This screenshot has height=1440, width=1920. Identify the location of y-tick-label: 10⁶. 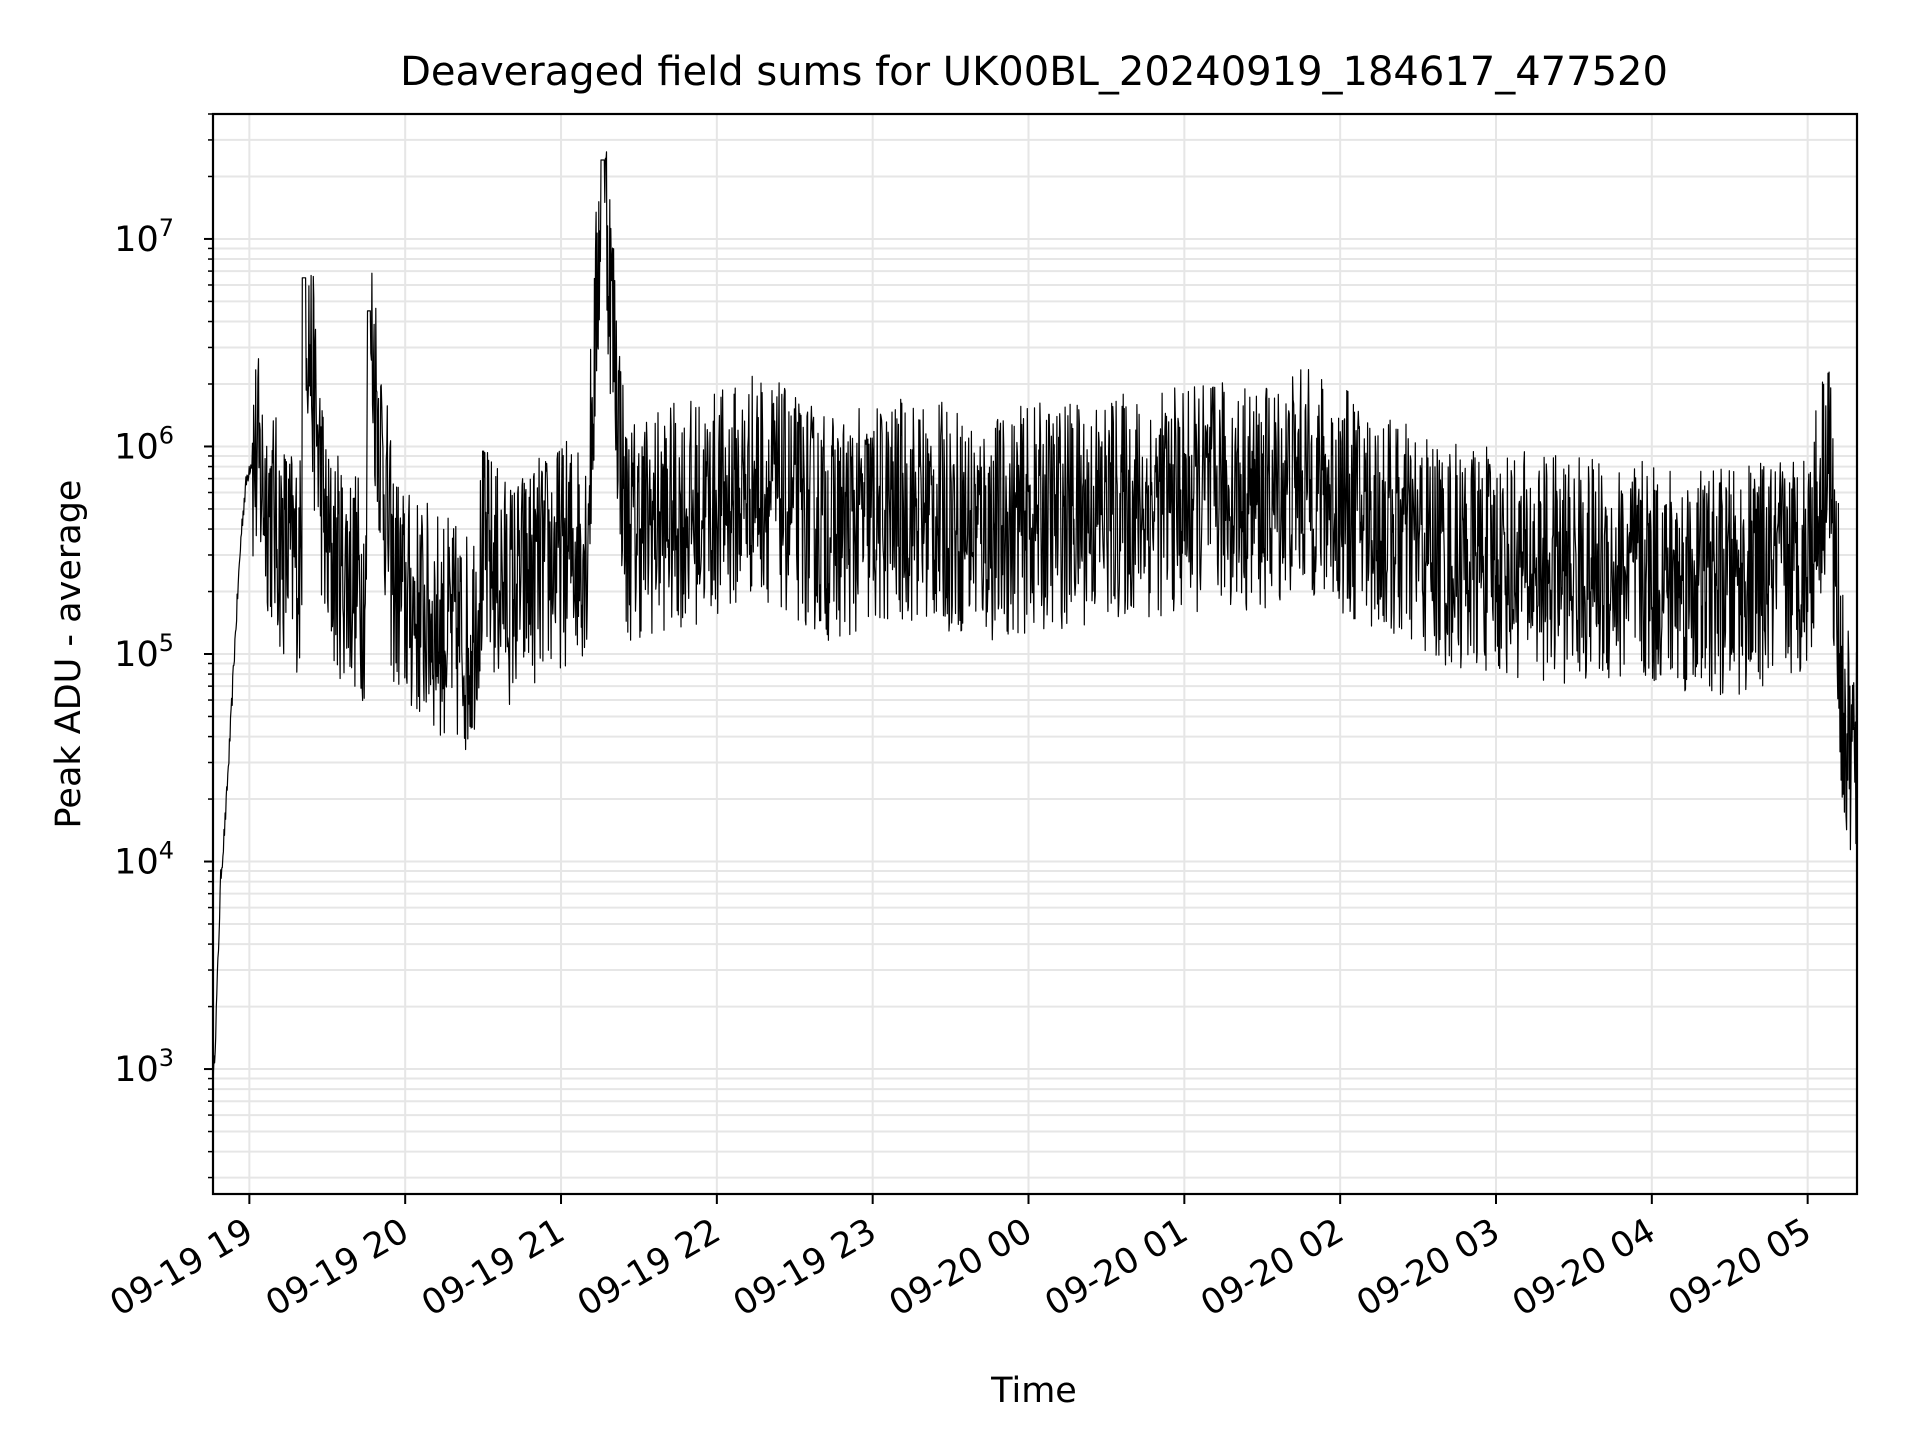
(144, 444).